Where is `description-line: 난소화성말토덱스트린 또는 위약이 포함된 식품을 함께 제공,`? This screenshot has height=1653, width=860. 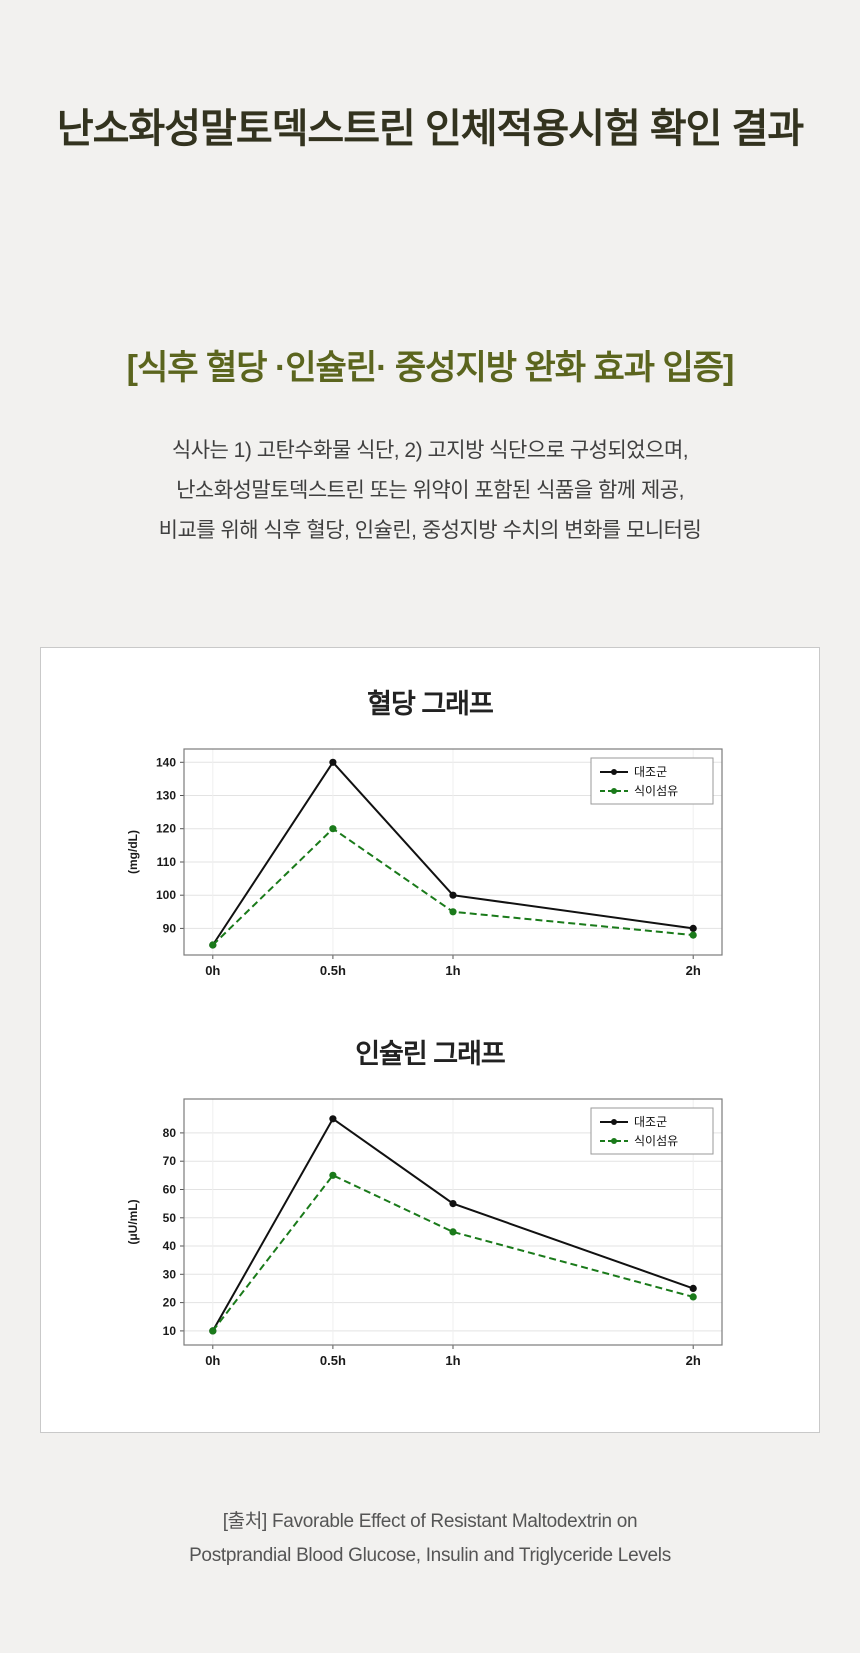 description-line: 난소화성말토덱스트린 또는 위약이 포함된 식품을 함께 제공, is located at coordinates (430, 490).